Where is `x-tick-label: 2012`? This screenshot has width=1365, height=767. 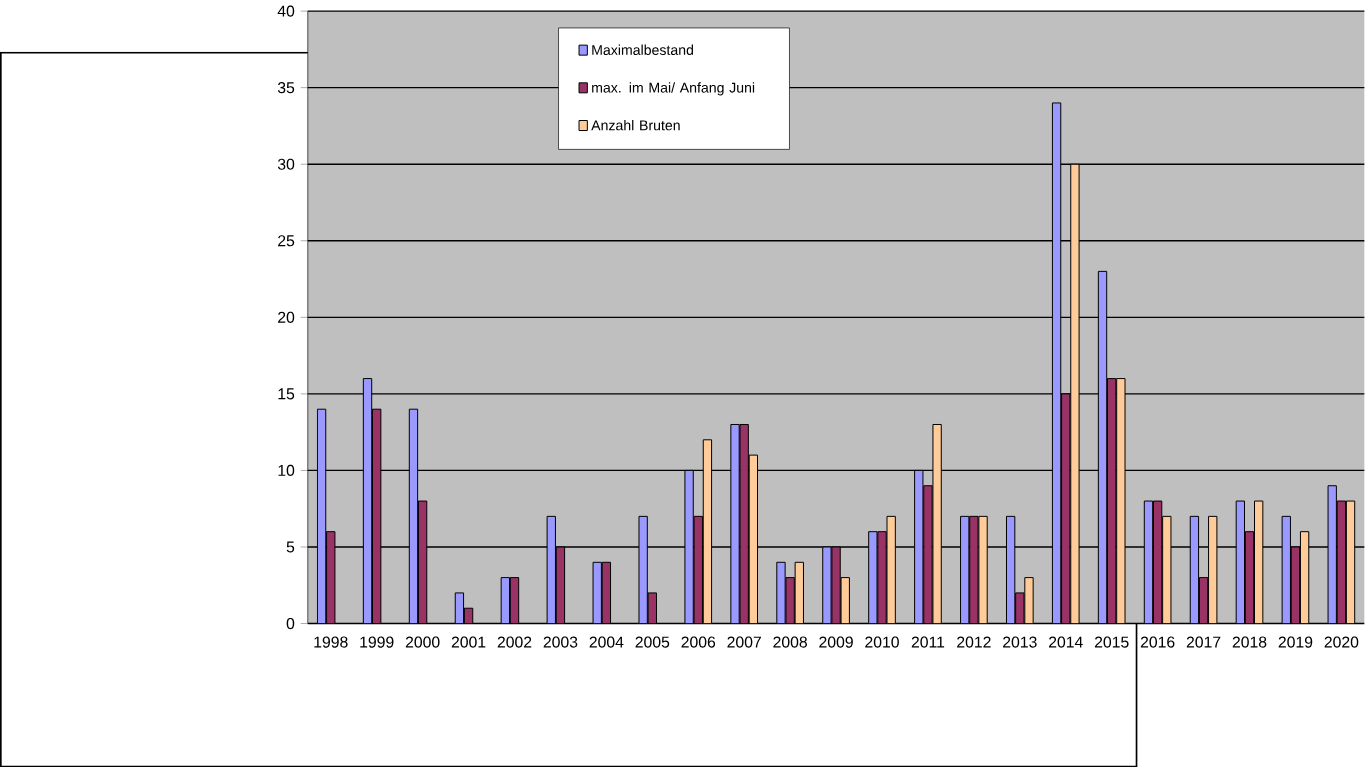
x-tick-label: 2012 is located at coordinates (974, 642).